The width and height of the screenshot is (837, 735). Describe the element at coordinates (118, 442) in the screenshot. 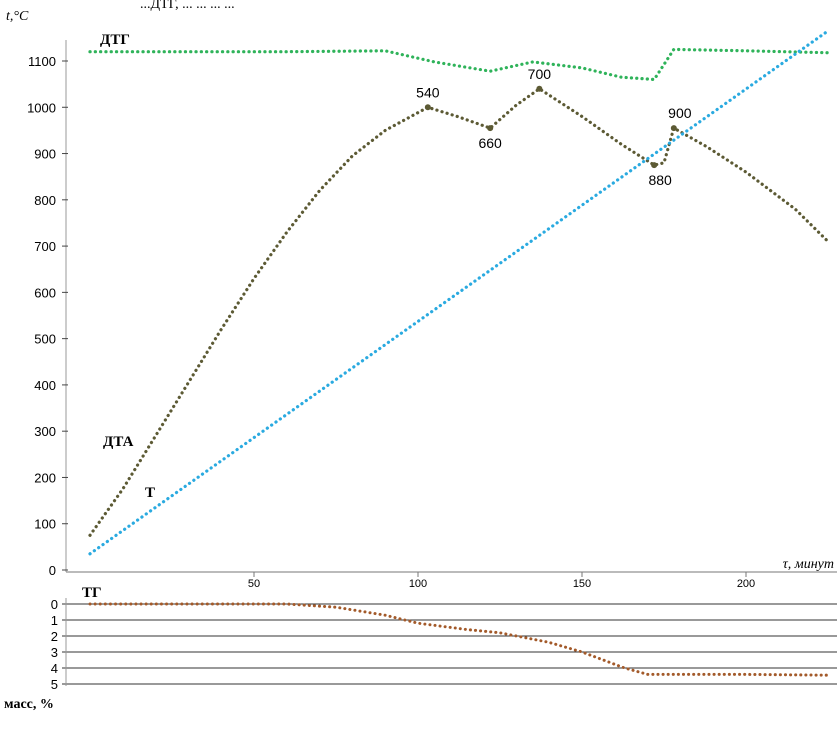

I see `series-label-дта: ДТА` at that location.